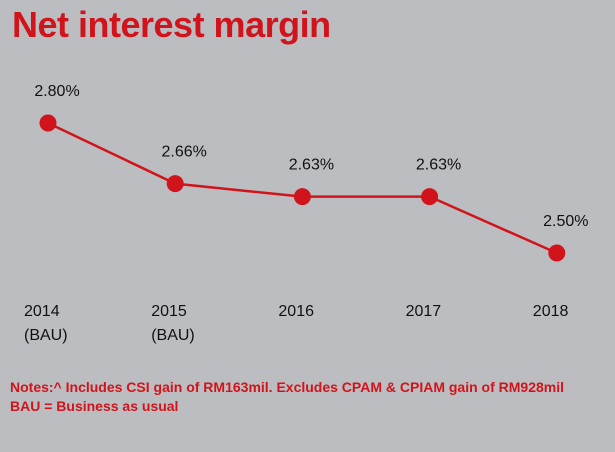 This screenshot has height=452, width=615. Describe the element at coordinates (565, 221) in the screenshot. I see `data-label: 2.50%` at that location.